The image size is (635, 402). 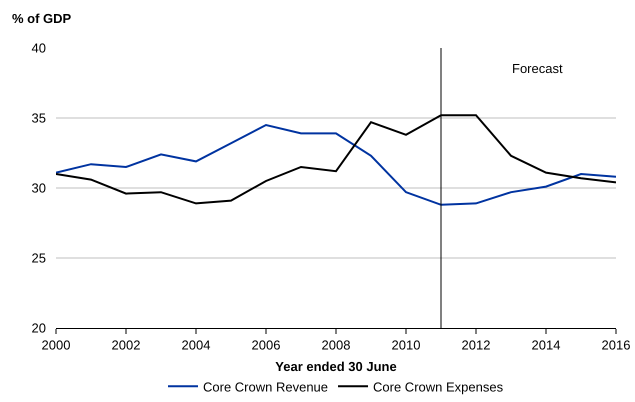 I want to click on x-tick-label: 2006, so click(x=266, y=345).